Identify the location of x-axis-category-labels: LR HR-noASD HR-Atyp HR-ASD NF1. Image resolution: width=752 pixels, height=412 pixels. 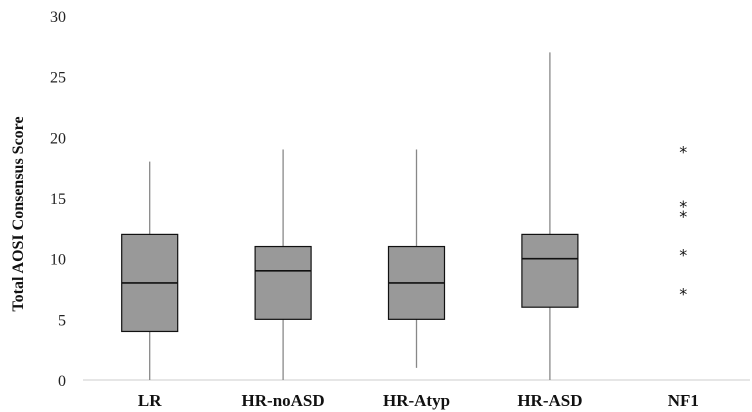
(418, 400).